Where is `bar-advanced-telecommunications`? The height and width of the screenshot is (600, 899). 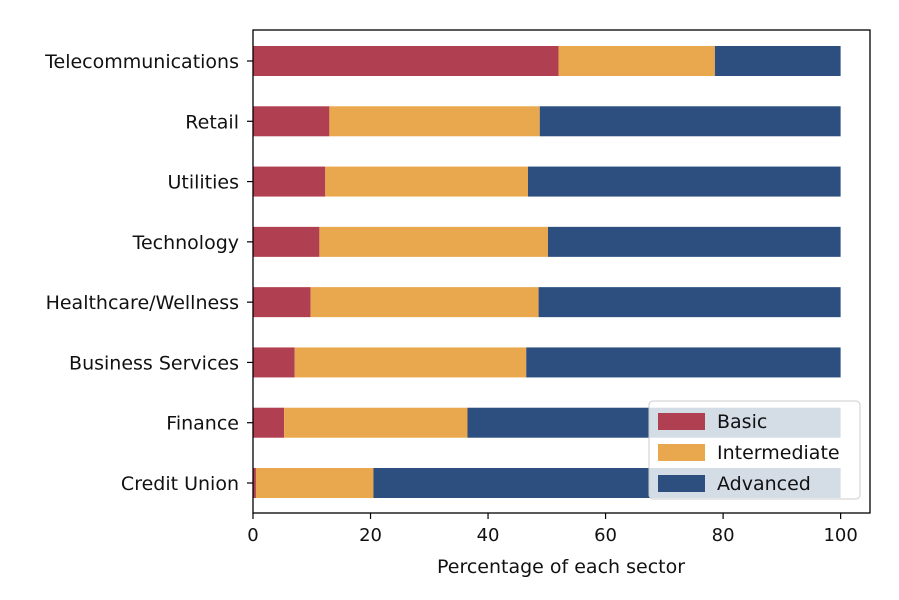
bar-advanced-telecommunications is located at coordinates (777, 61).